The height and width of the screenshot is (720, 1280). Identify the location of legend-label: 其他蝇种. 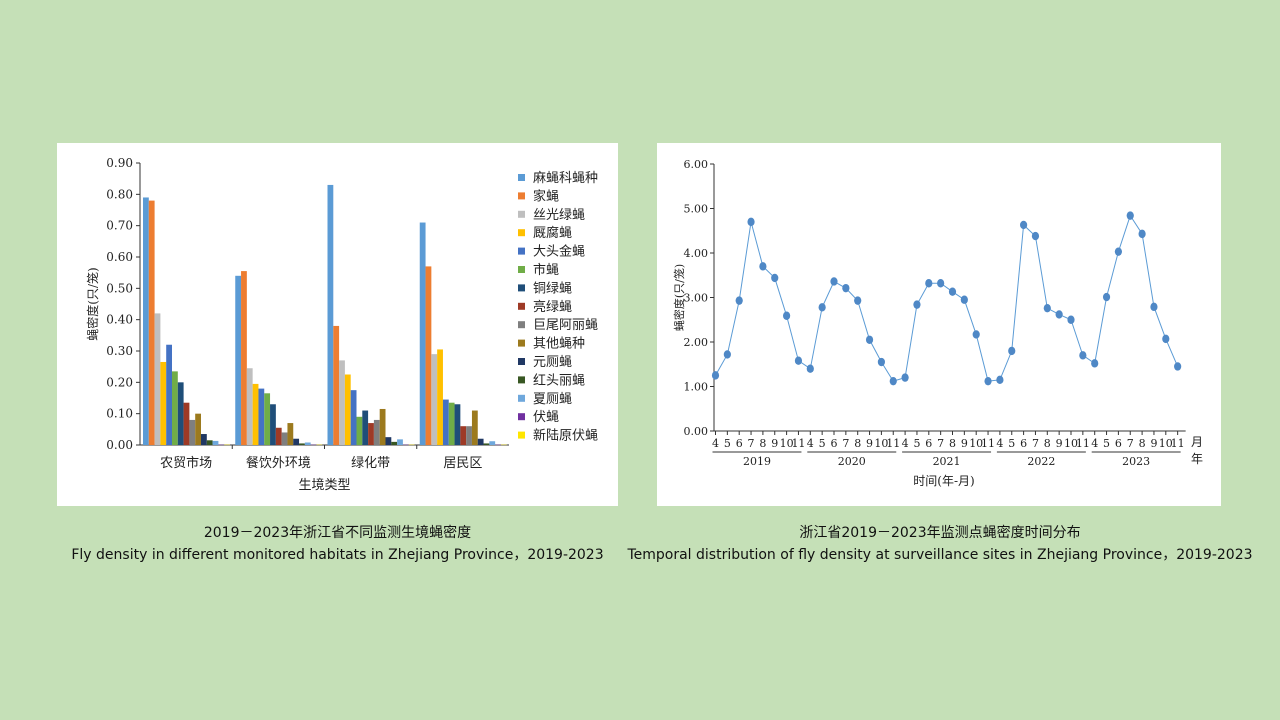
(559, 344).